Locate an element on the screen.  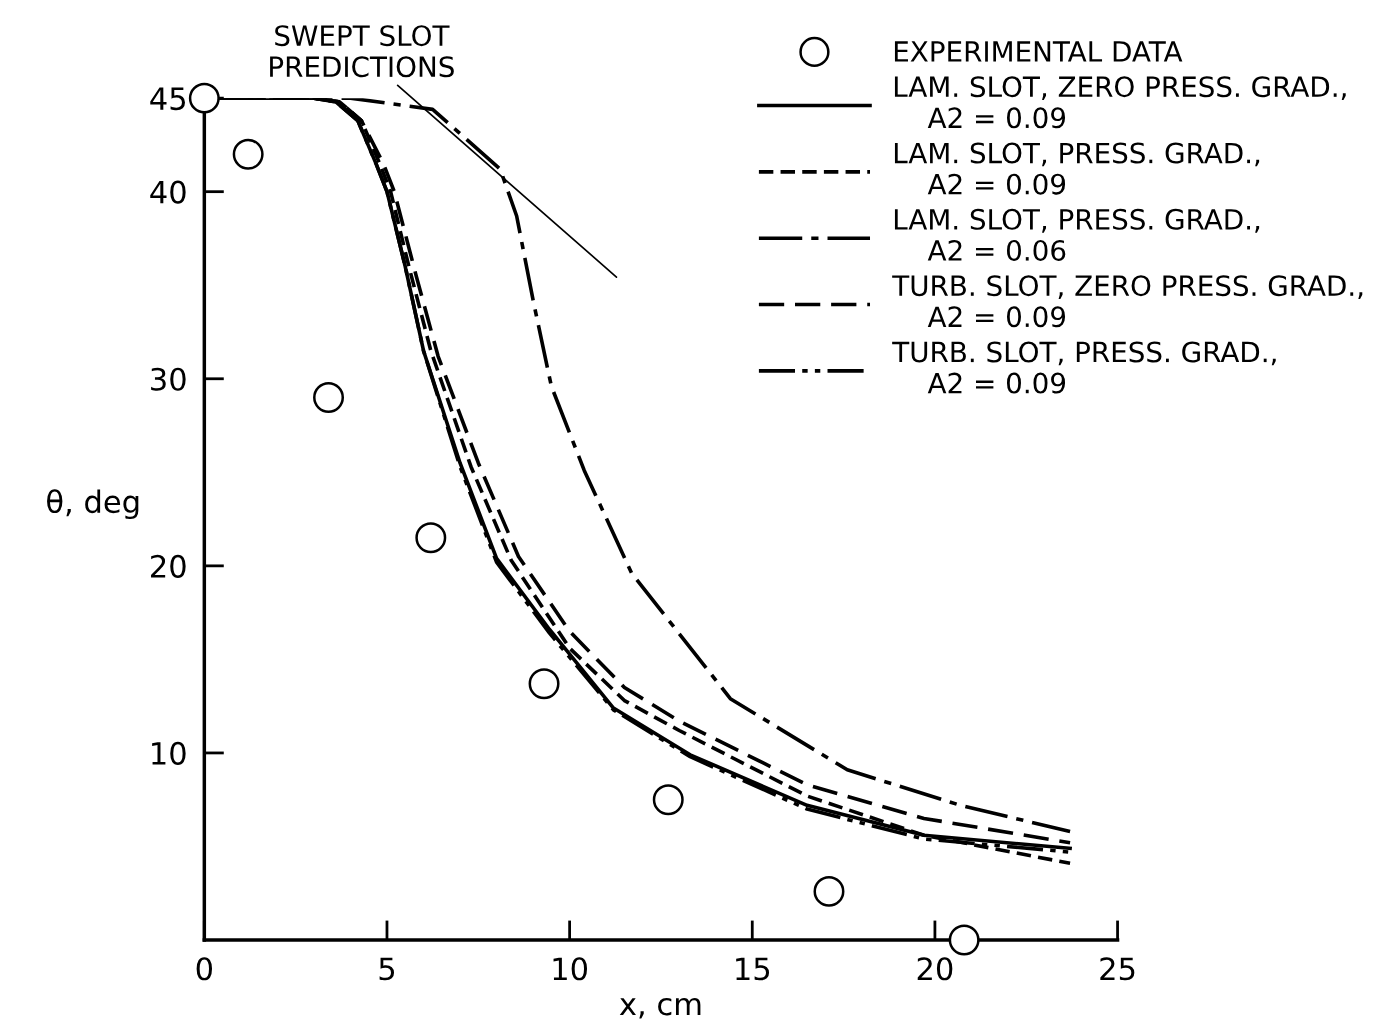
x-tick-label: 0 is located at coordinates (204, 969).